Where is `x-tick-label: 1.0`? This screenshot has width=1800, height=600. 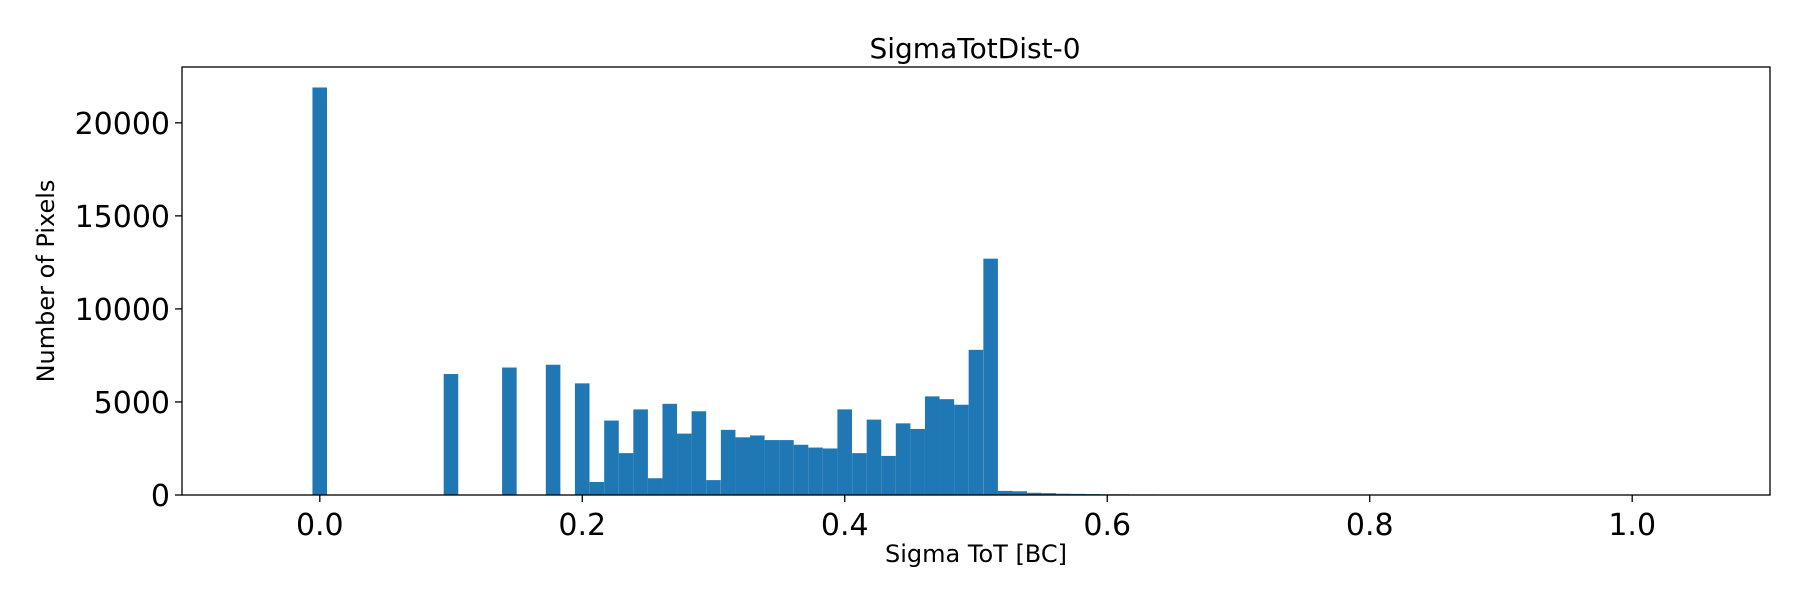
x-tick-label: 1.0 is located at coordinates (1632, 525).